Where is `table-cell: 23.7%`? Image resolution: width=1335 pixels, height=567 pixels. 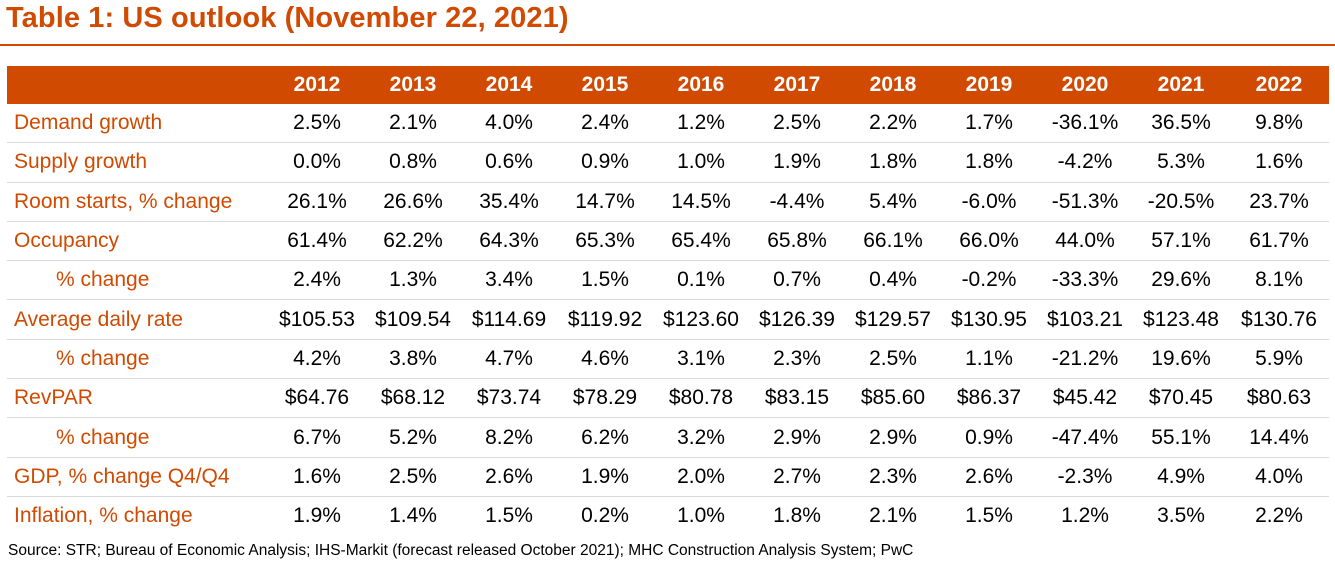 table-cell: 23.7% is located at coordinates (1279, 202).